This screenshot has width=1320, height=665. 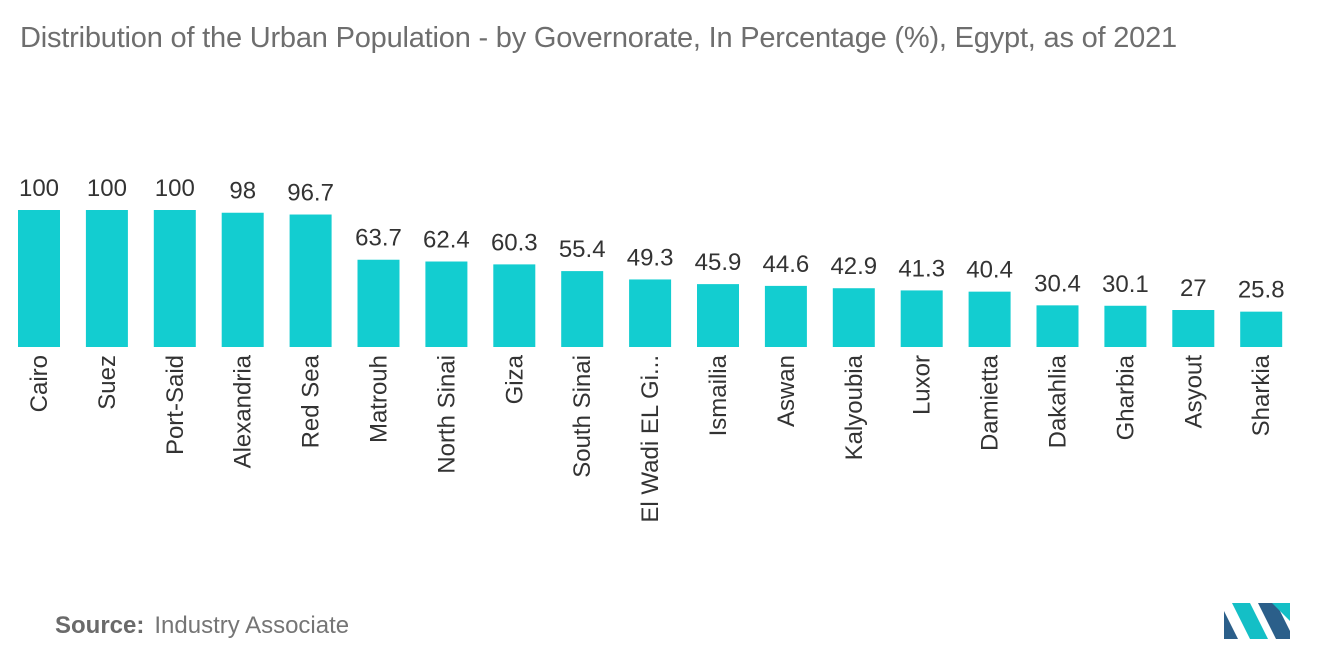 What do you see at coordinates (786, 391) in the screenshot?
I see `category-label-11: Aswan` at bounding box center [786, 391].